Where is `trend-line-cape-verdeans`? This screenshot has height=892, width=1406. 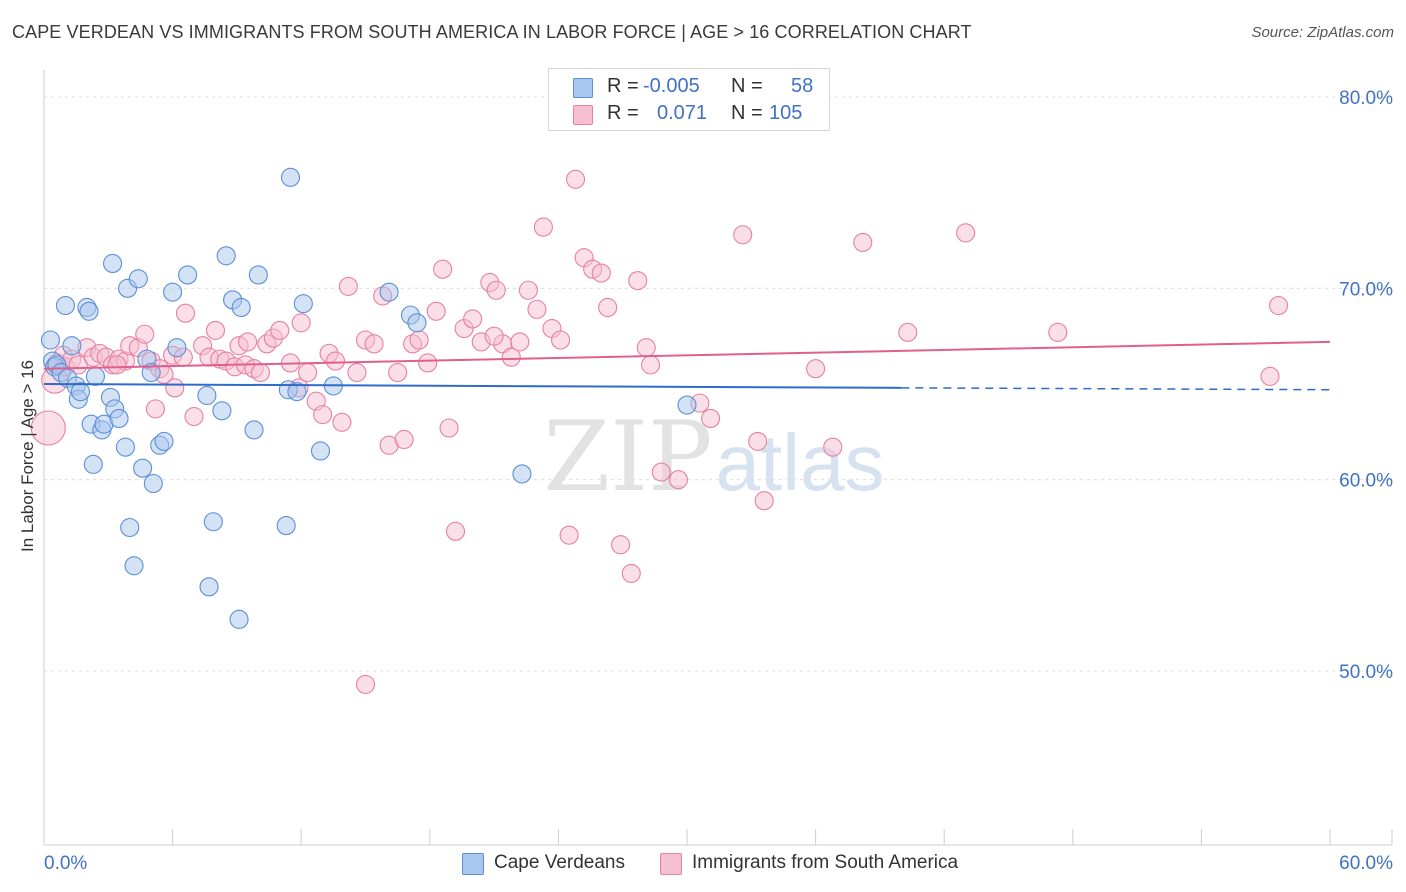
trend-line-cape-verdeans is located at coordinates (472, 386).